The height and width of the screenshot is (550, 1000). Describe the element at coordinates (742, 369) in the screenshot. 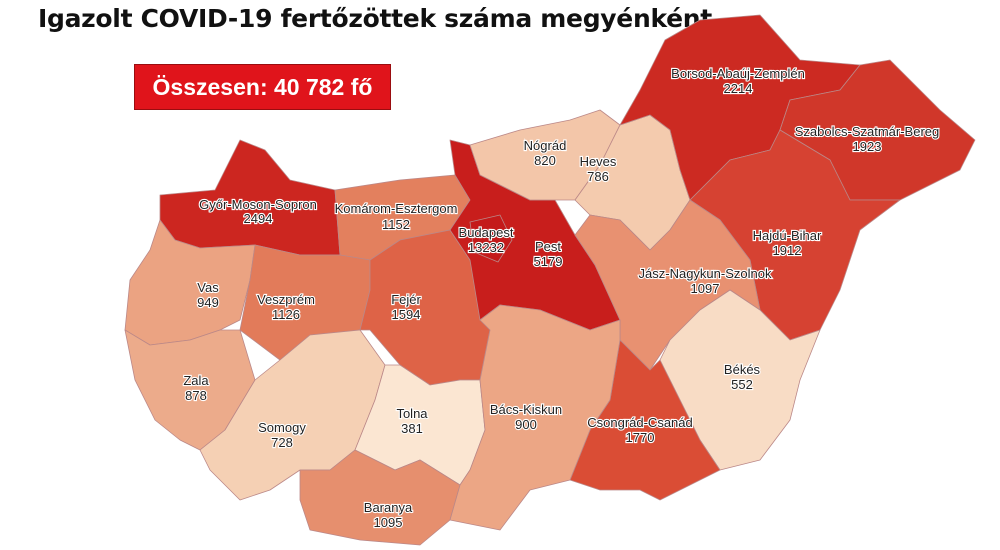

I see `label-bekes-name: Békés` at that location.